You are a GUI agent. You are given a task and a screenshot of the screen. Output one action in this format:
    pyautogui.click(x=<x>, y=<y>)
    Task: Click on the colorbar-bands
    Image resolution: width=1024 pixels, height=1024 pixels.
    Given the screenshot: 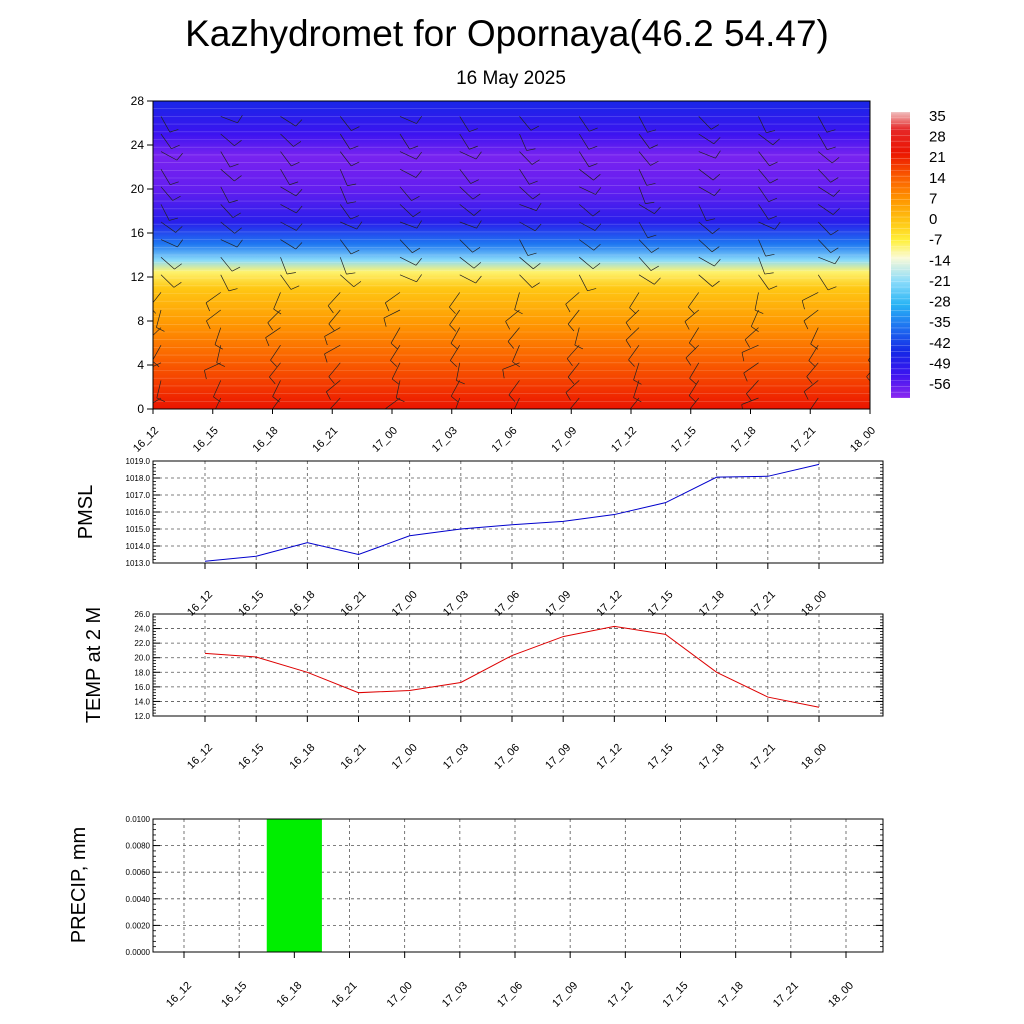 What is the action you would take?
    pyautogui.click(x=900, y=255)
    